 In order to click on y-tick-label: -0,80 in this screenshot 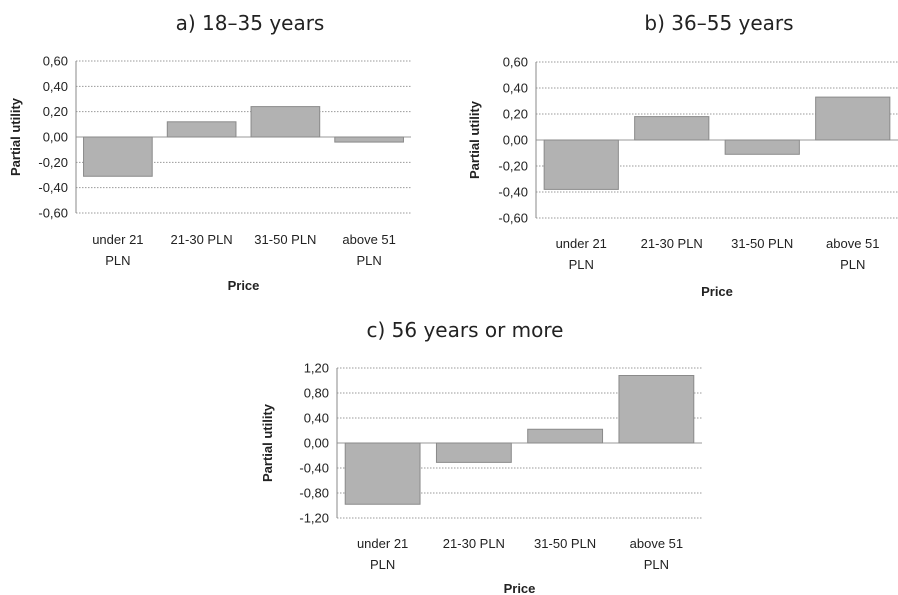, I will do `click(314, 493)`.